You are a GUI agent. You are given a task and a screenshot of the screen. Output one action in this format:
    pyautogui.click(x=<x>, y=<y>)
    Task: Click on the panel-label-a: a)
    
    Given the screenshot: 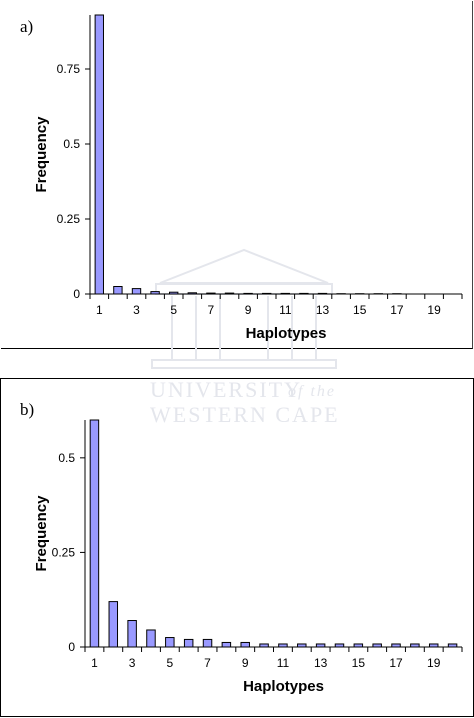 What is the action you would take?
    pyautogui.click(x=26, y=26)
    